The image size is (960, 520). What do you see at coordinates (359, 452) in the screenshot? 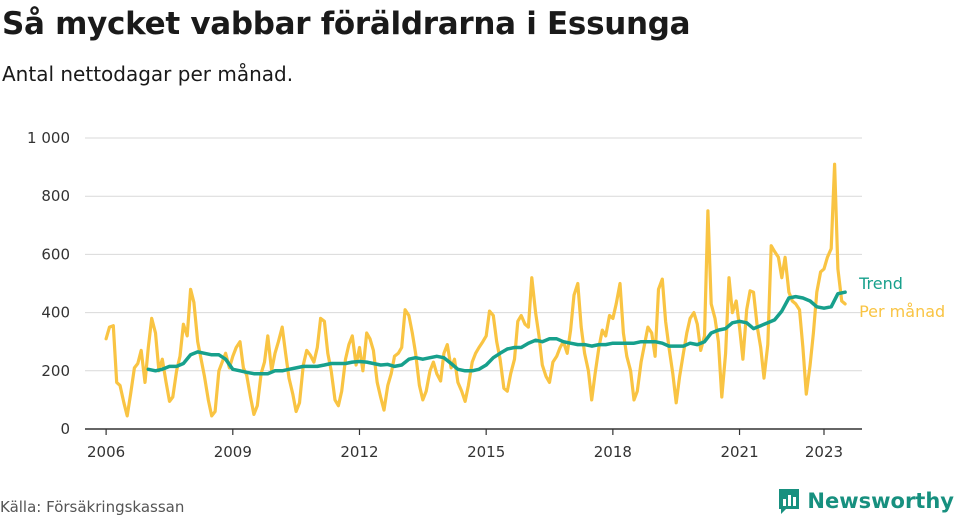
I see `x-tick-label: 2012` at bounding box center [359, 452].